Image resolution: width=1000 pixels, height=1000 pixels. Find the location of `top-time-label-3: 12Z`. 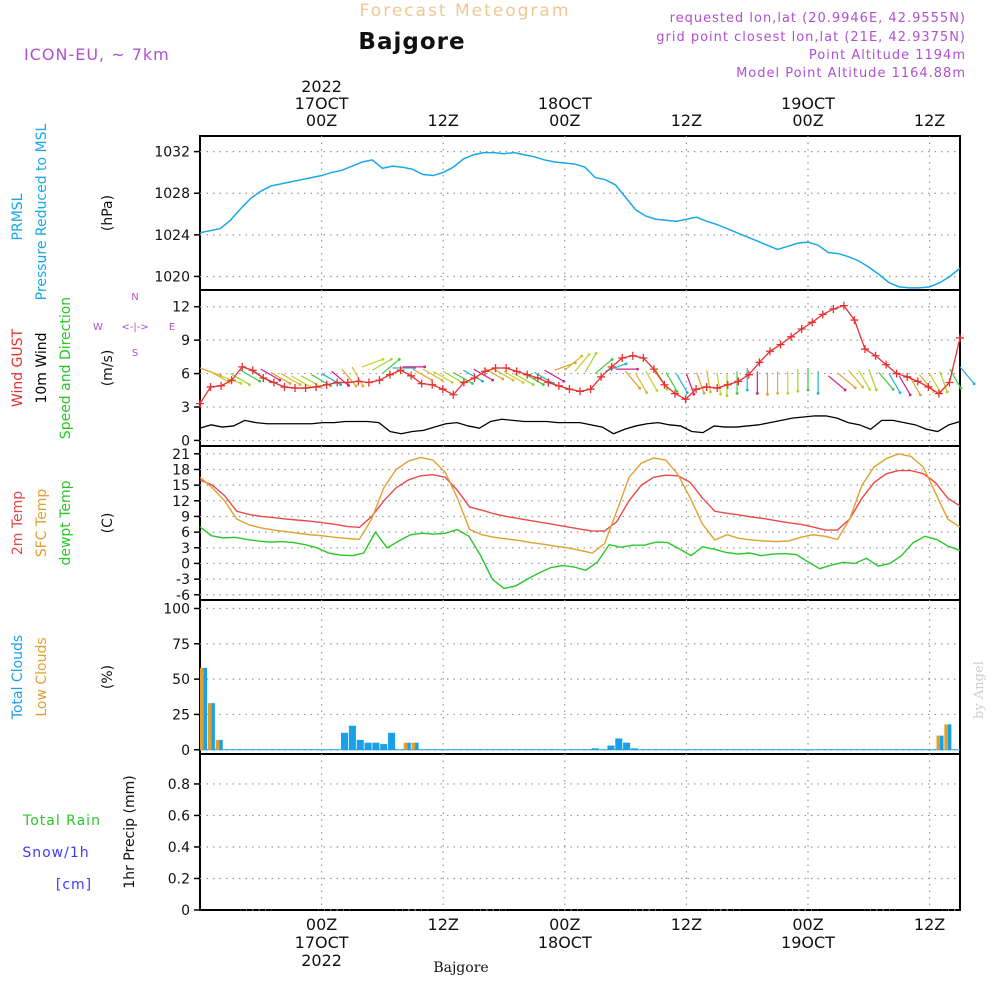

top-time-label-3: 12Z is located at coordinates (686, 120).